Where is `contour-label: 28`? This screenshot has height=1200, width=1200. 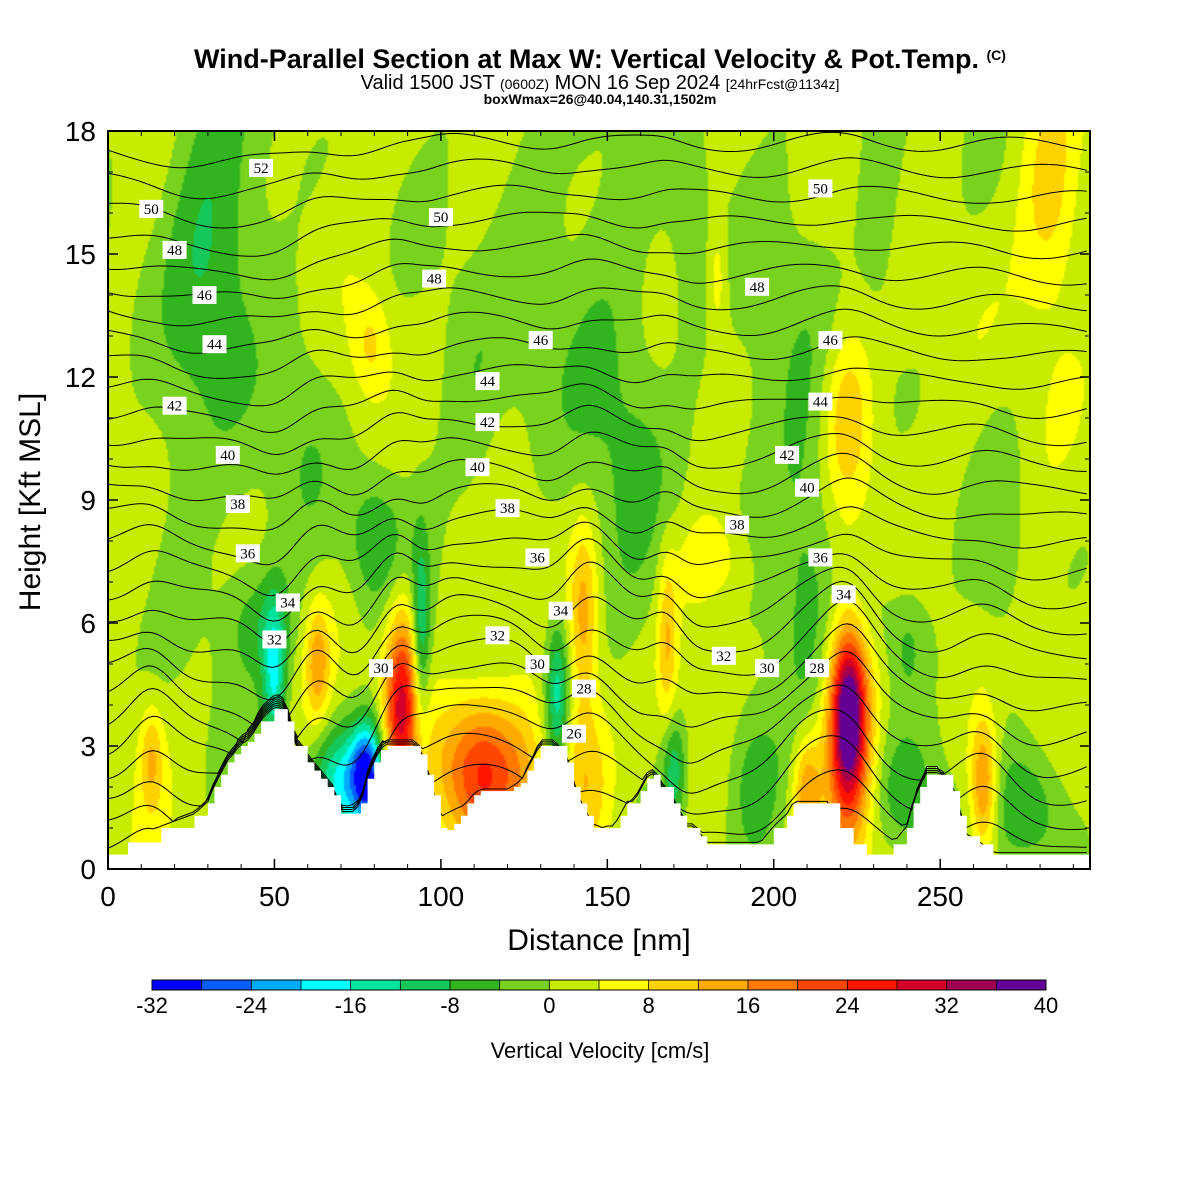
contour-label: 28 is located at coordinates (817, 668).